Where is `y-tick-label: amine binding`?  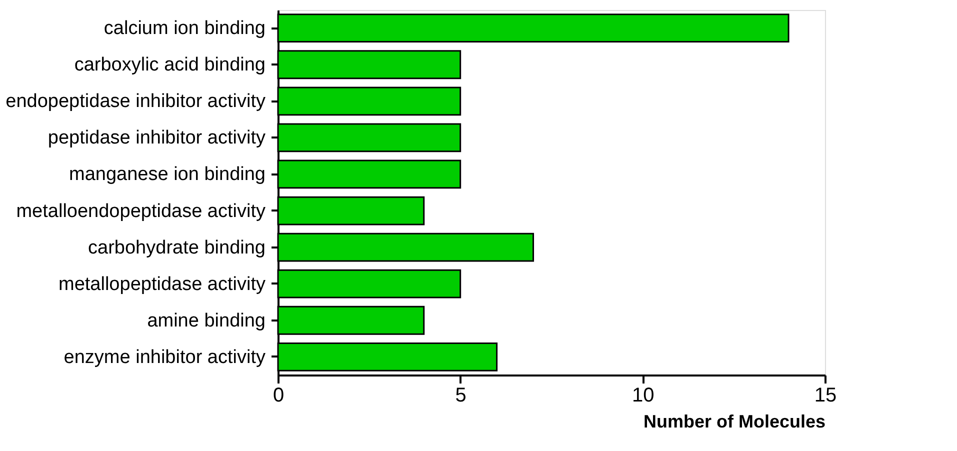 y-tick-label: amine binding is located at coordinates (206, 321).